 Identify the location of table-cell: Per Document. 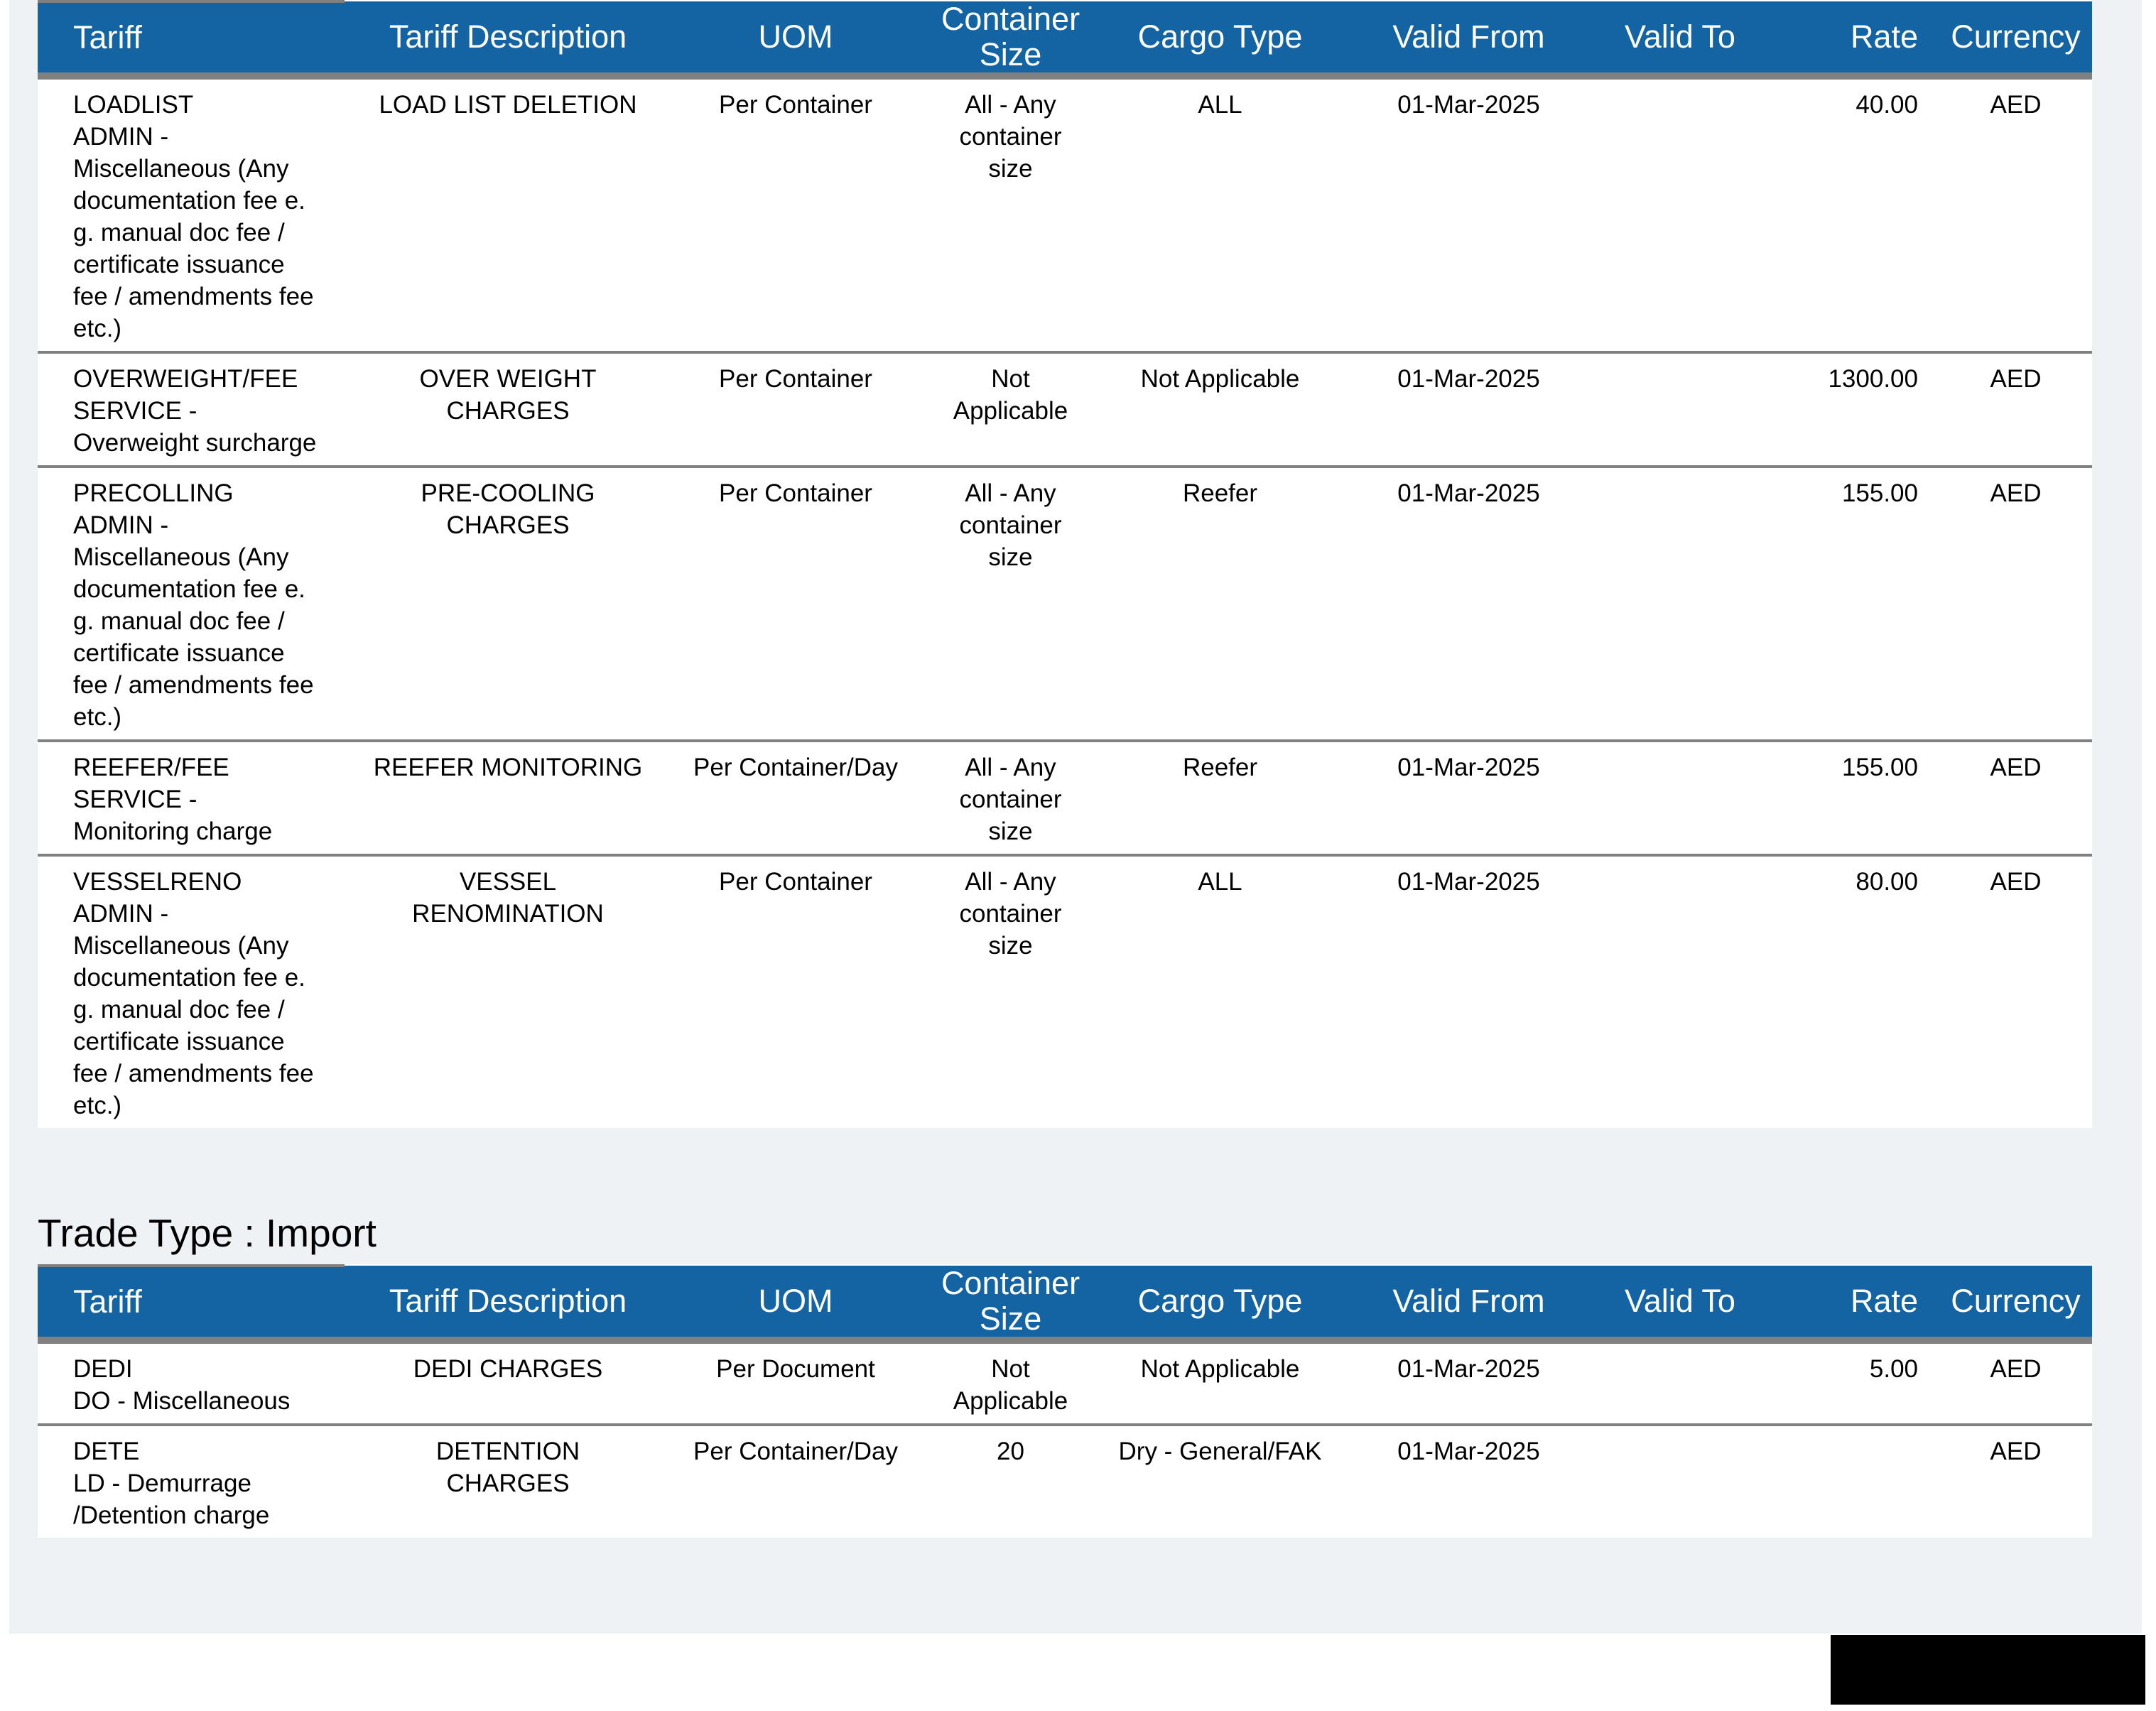
(795, 1369).